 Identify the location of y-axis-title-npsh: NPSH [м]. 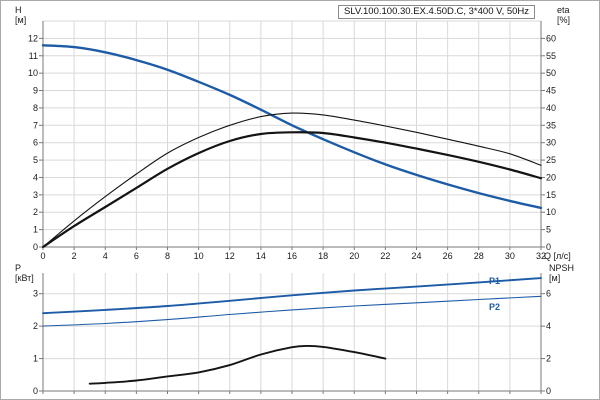
(562, 273).